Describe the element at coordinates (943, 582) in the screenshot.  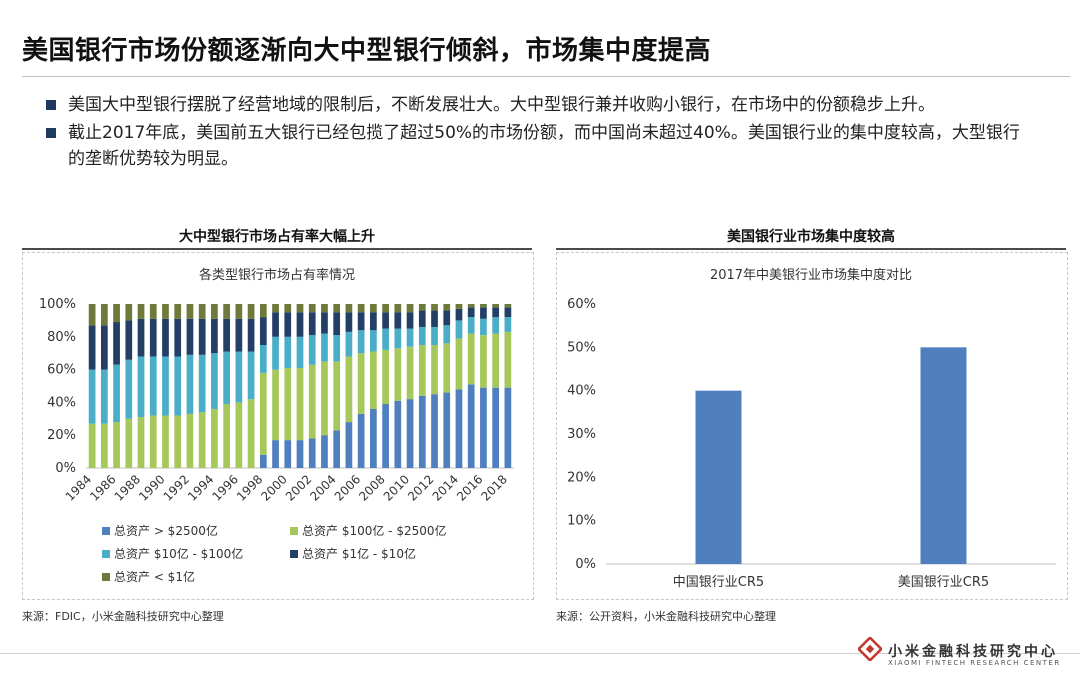
I see `x-tick-label: 美国银行业CR5` at that location.